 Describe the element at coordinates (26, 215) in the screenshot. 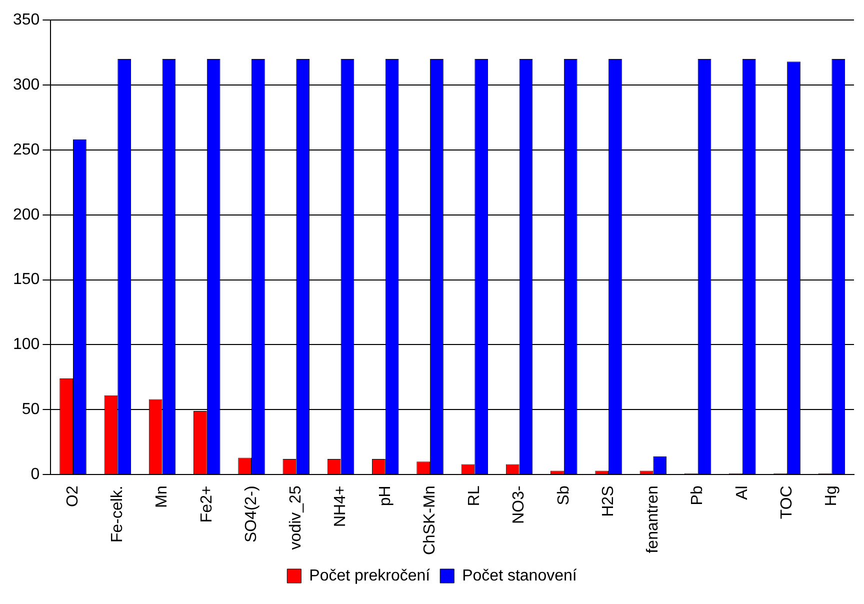

I see `y-tick-label: 200` at that location.